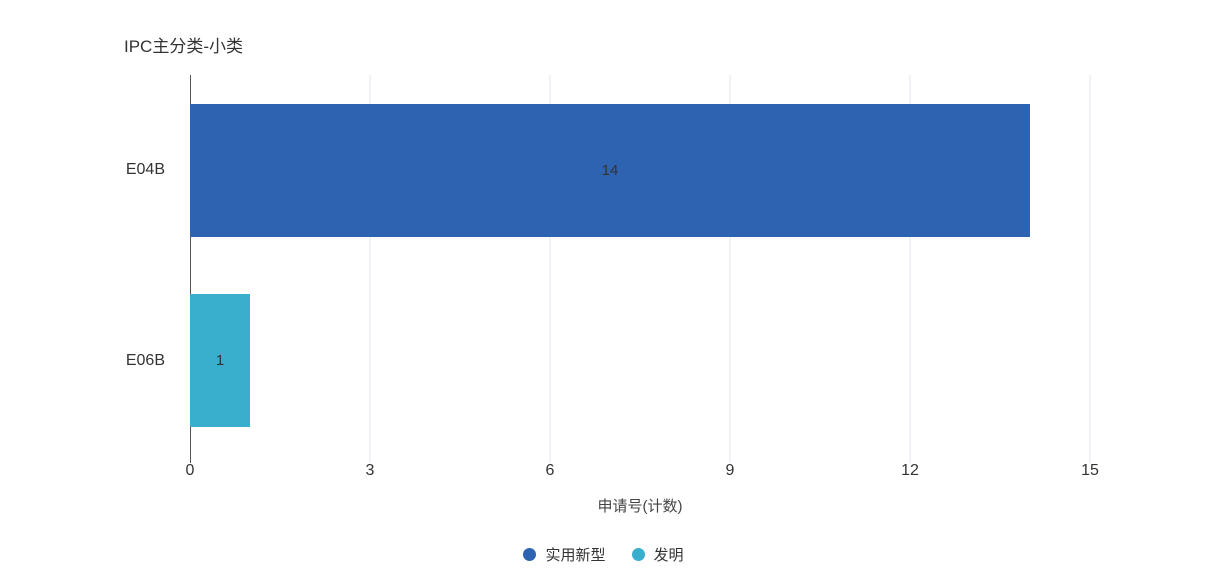 The height and width of the screenshot is (575, 1207). Describe the element at coordinates (1090, 470) in the screenshot. I see `x-tick-label: 15` at that location.